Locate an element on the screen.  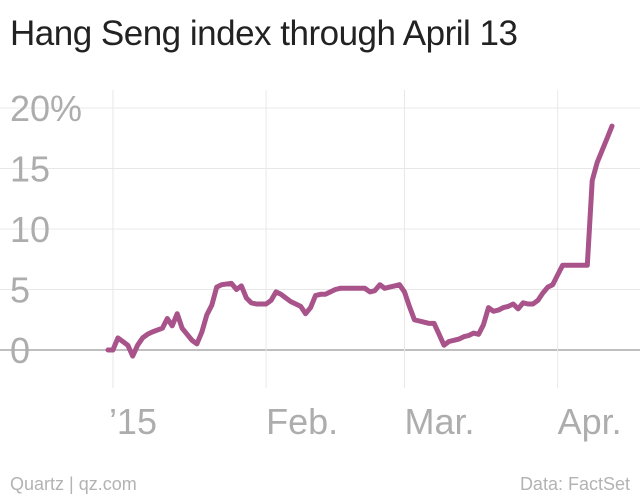
x-tick-label: ’15 is located at coordinates (133, 421).